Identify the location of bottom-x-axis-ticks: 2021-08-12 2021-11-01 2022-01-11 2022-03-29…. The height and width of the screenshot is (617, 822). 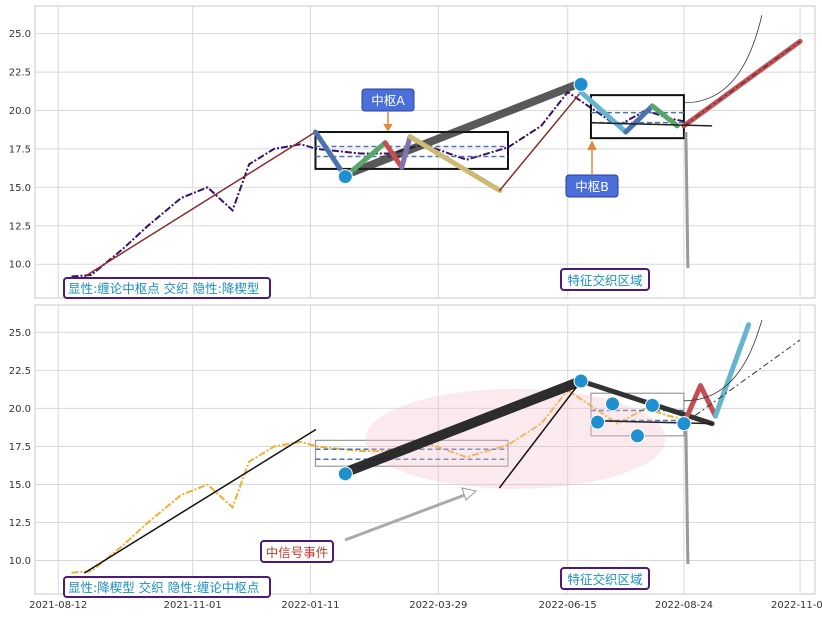
(425, 605).